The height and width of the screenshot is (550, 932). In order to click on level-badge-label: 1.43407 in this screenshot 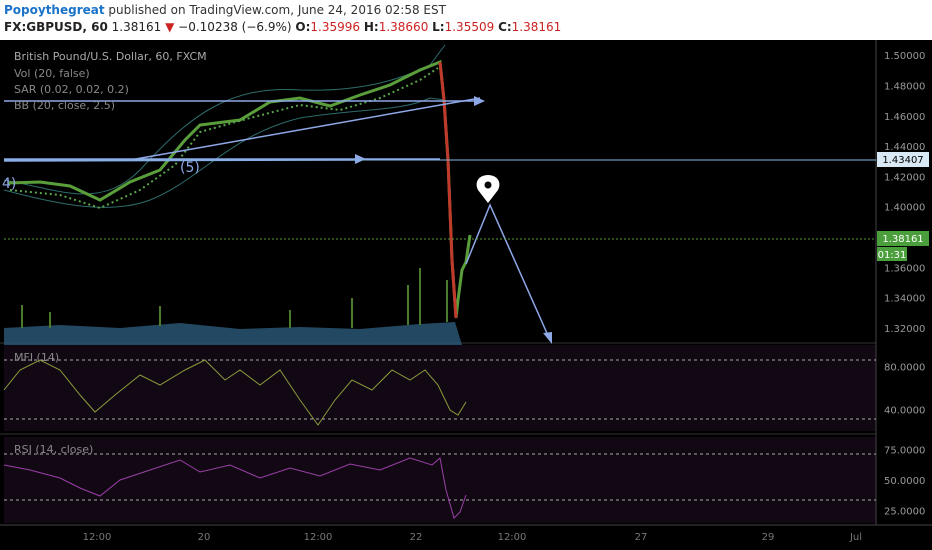, I will do `click(902, 160)`.